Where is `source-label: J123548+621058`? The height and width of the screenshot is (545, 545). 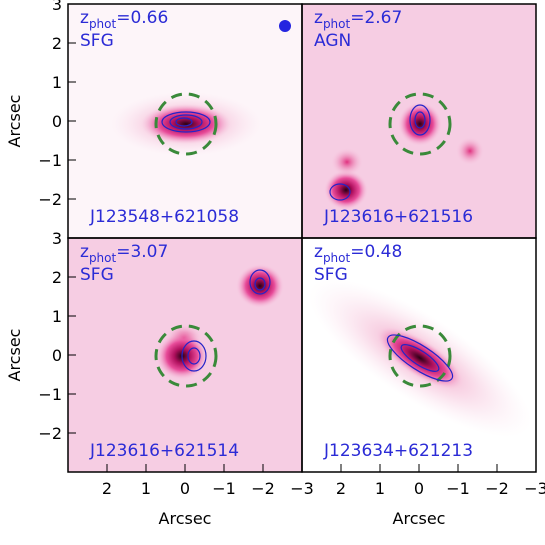
source-label: J123548+621058 is located at coordinates (164, 217).